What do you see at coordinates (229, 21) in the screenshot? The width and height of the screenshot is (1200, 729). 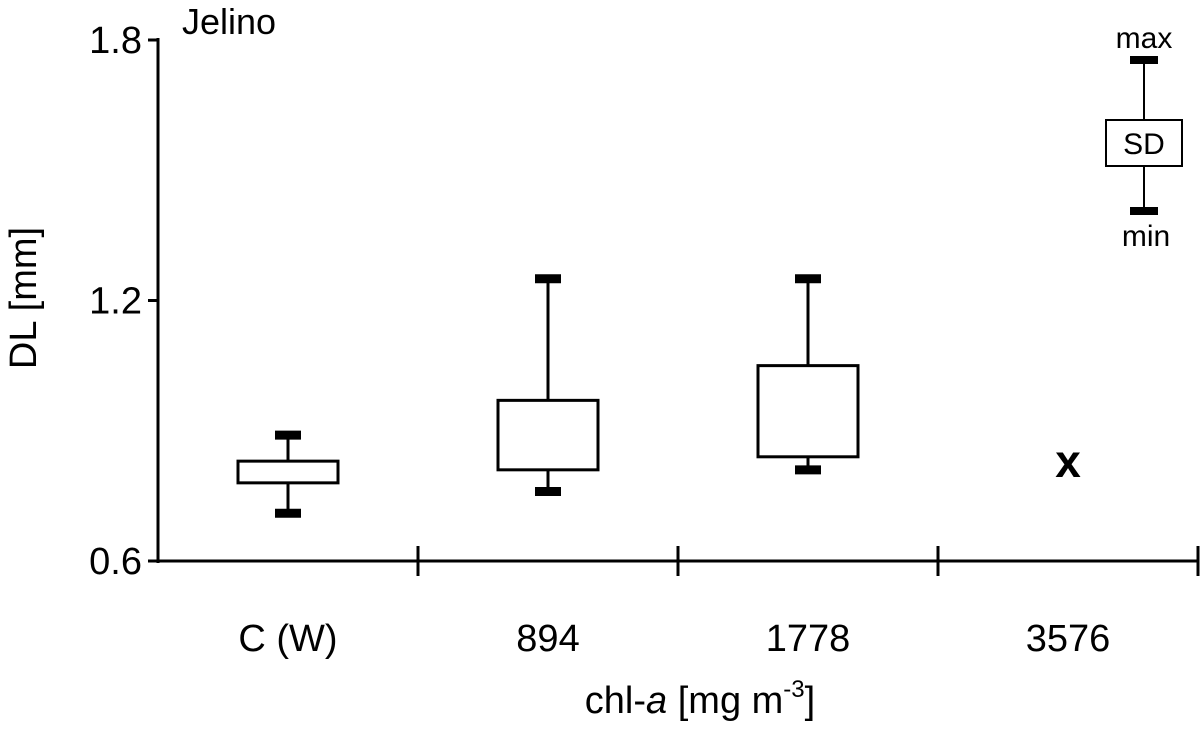 I see `chart-title: Jelino` at bounding box center [229, 21].